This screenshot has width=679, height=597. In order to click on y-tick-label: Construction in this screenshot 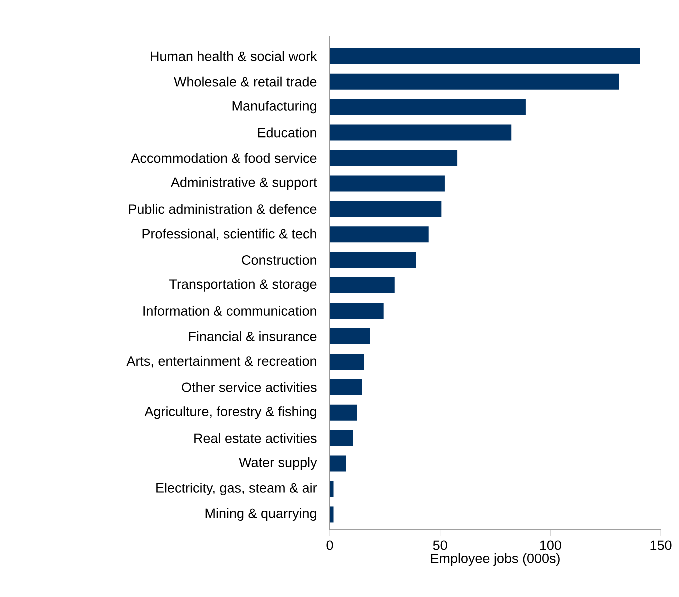, I will do `click(279, 260)`.